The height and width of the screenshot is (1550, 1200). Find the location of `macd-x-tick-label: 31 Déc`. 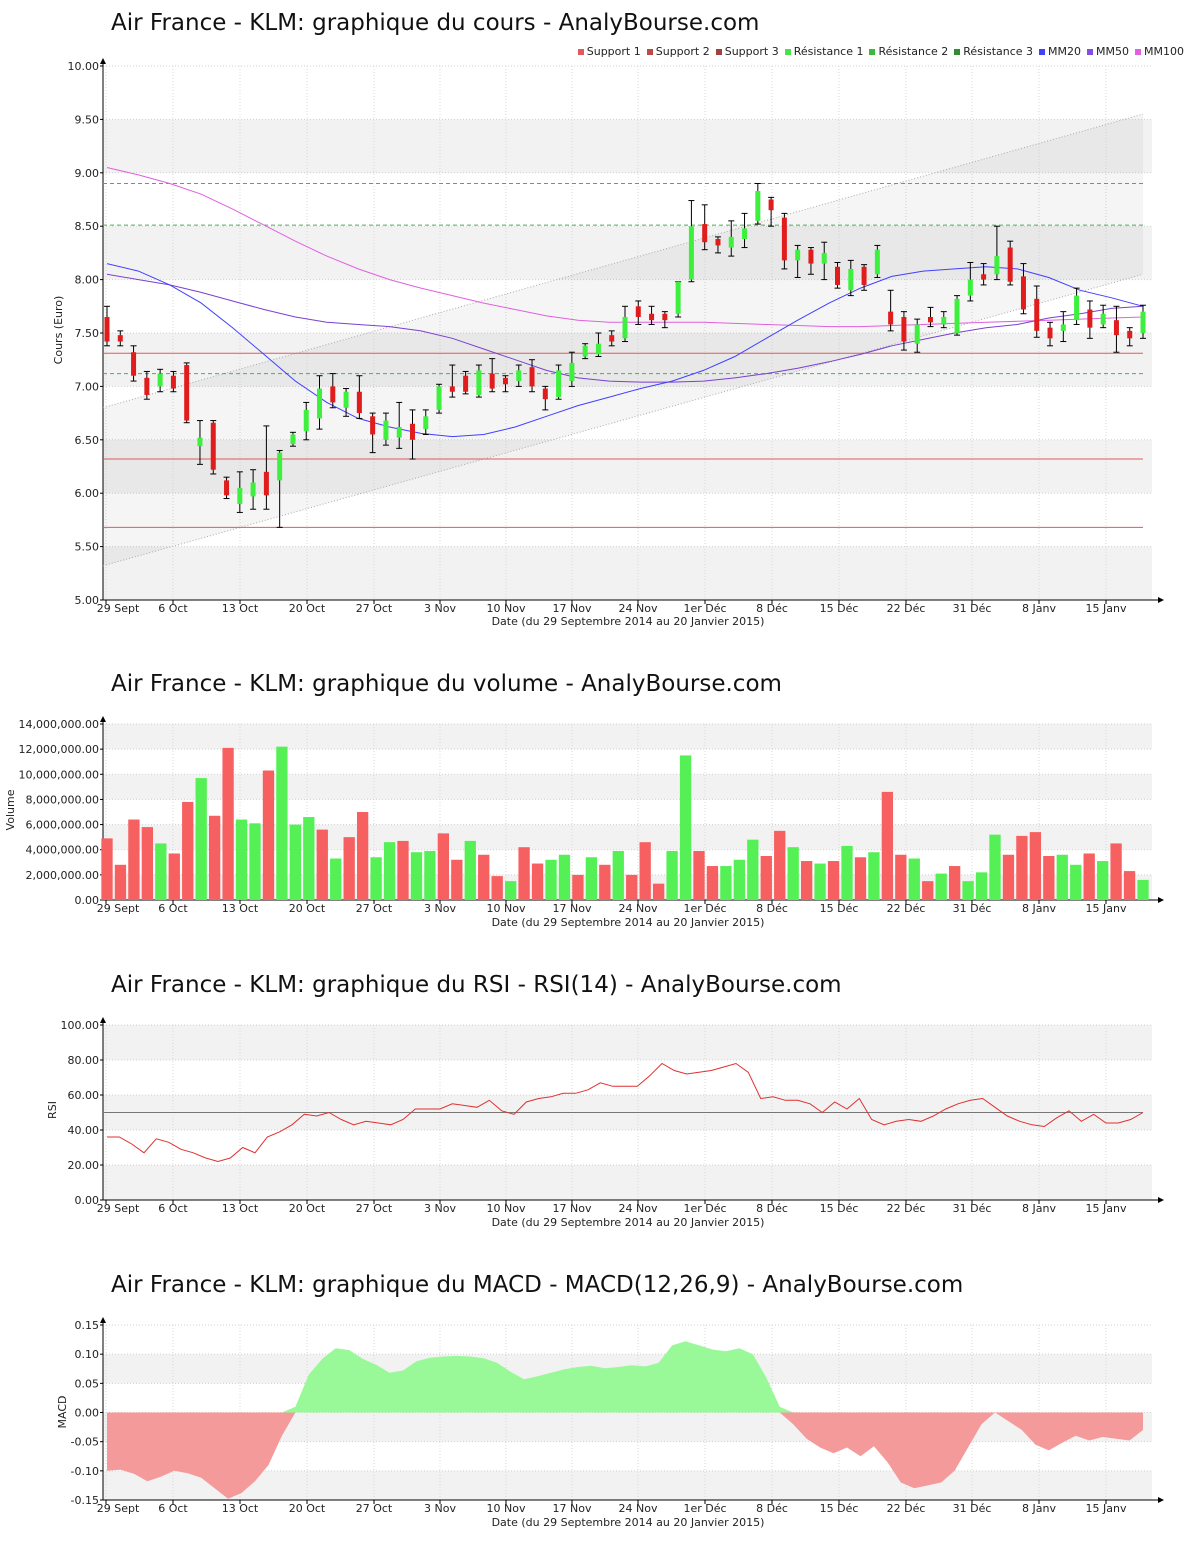

macd-x-tick-label: 31 Déc is located at coordinates (972, 1508).